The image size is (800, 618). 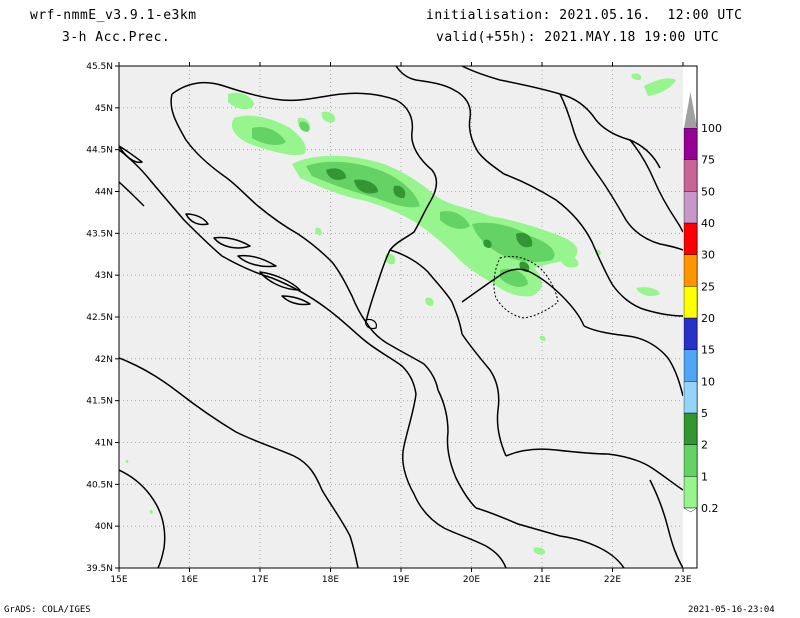 What do you see at coordinates (708, 318) in the screenshot?
I see `colorbar-label: 20` at bounding box center [708, 318].